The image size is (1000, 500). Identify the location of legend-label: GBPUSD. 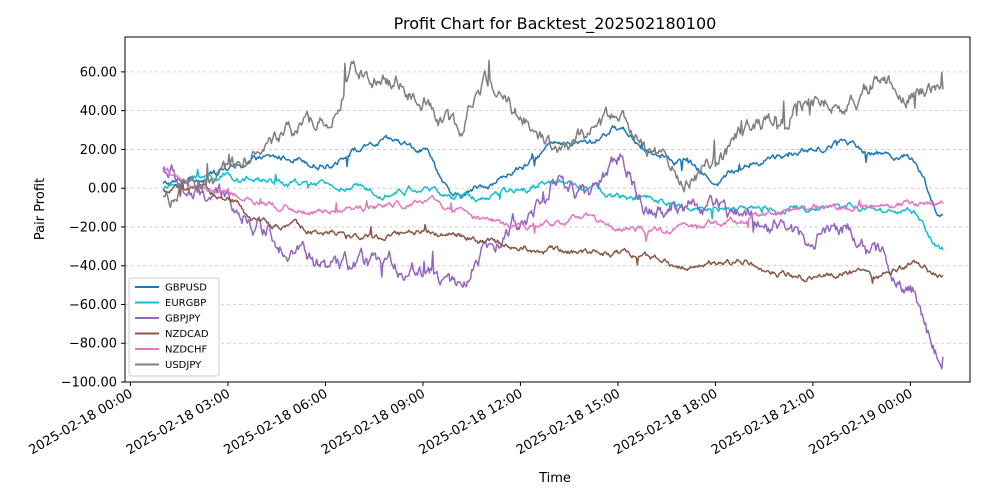
(186, 288).